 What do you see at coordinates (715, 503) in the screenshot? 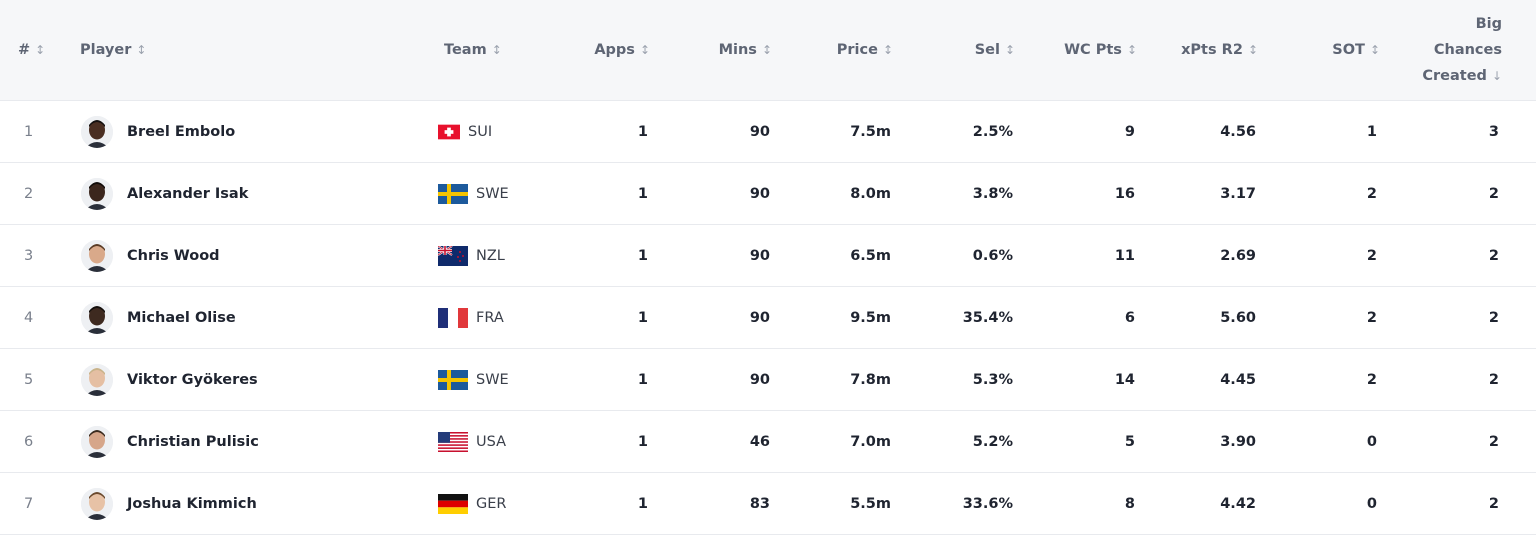
I see `mins-cell: 83` at bounding box center [715, 503].